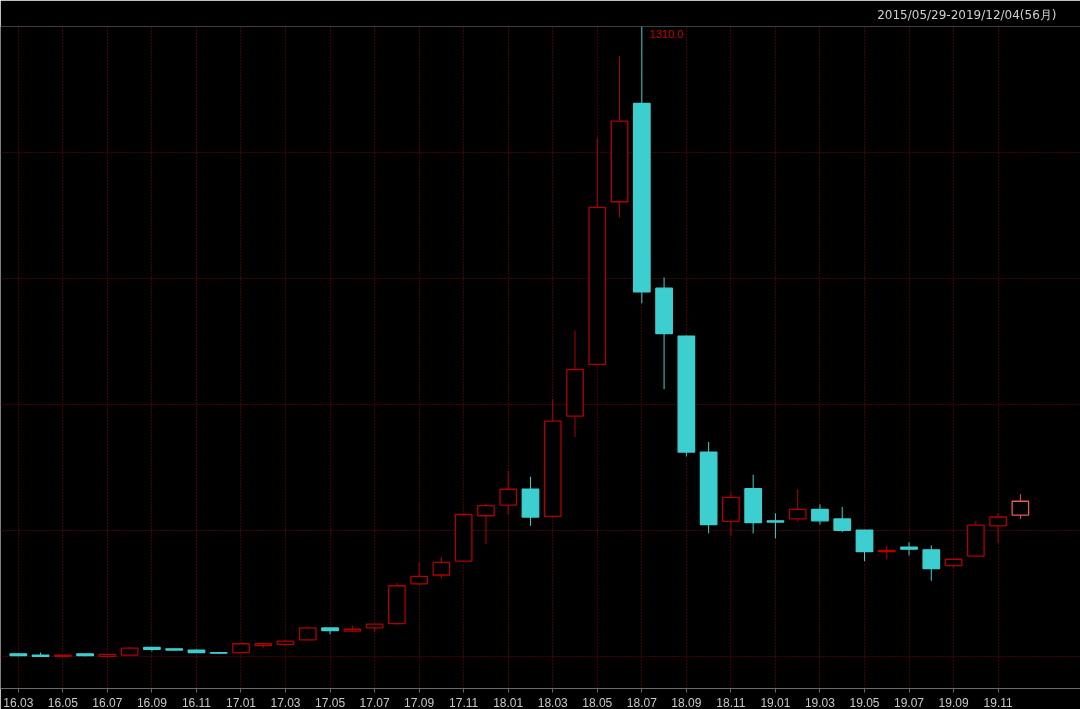  I want to click on chart-title: 2015/05/29-2019/12/04(56月), so click(967, 14).